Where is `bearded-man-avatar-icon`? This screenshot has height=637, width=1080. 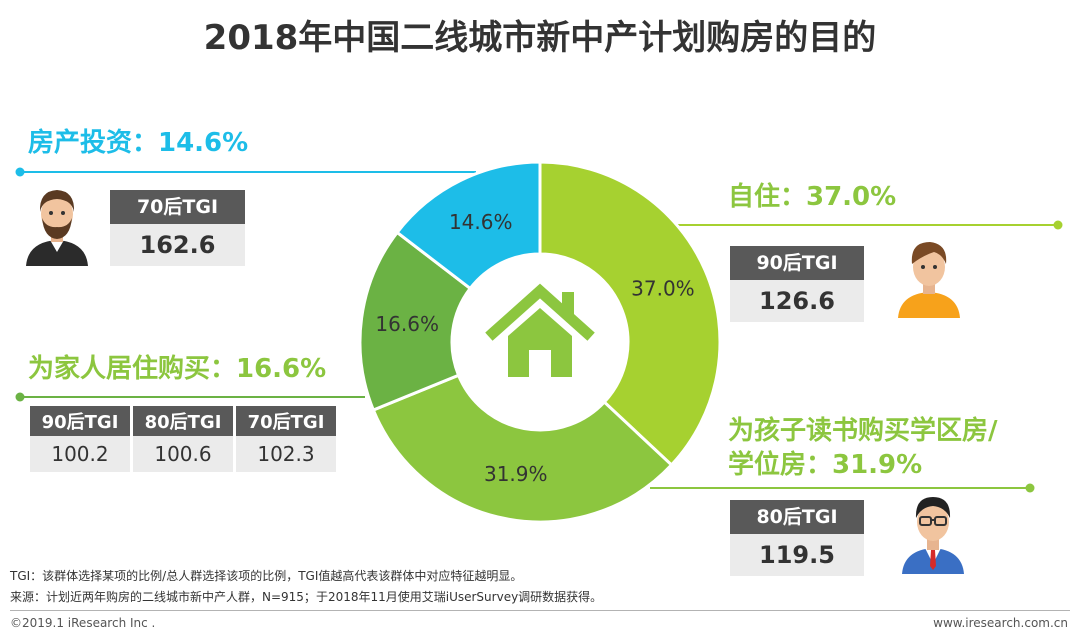 bearded-man-avatar-icon is located at coordinates (57, 228).